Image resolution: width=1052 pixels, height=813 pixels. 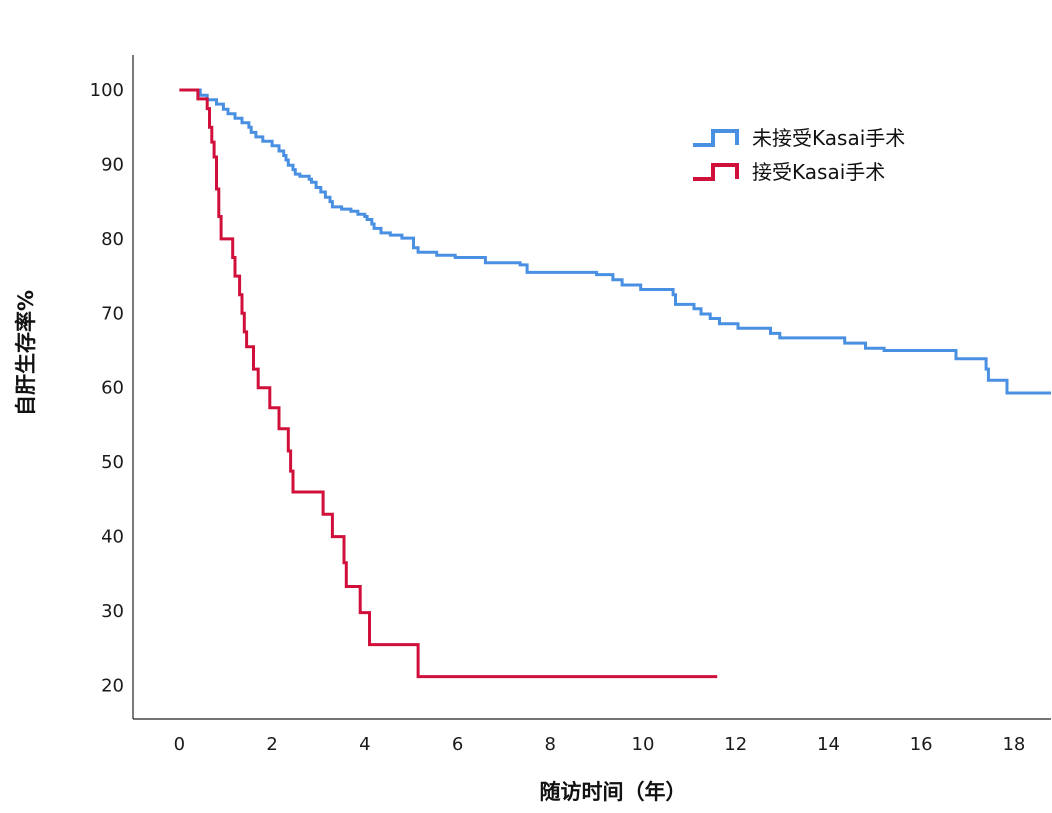 What do you see at coordinates (457, 744) in the screenshot?
I see `x-tick-label: 6` at bounding box center [457, 744].